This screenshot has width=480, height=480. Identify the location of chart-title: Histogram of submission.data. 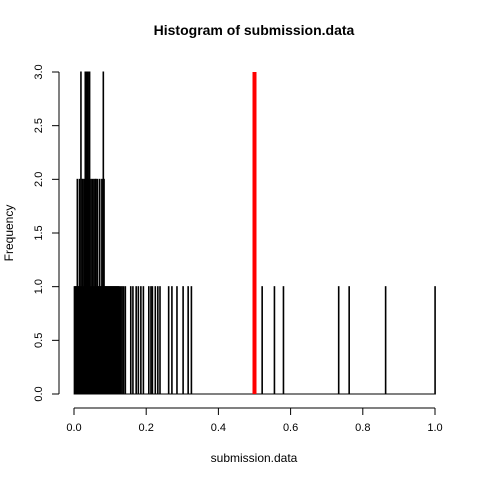
(254, 30).